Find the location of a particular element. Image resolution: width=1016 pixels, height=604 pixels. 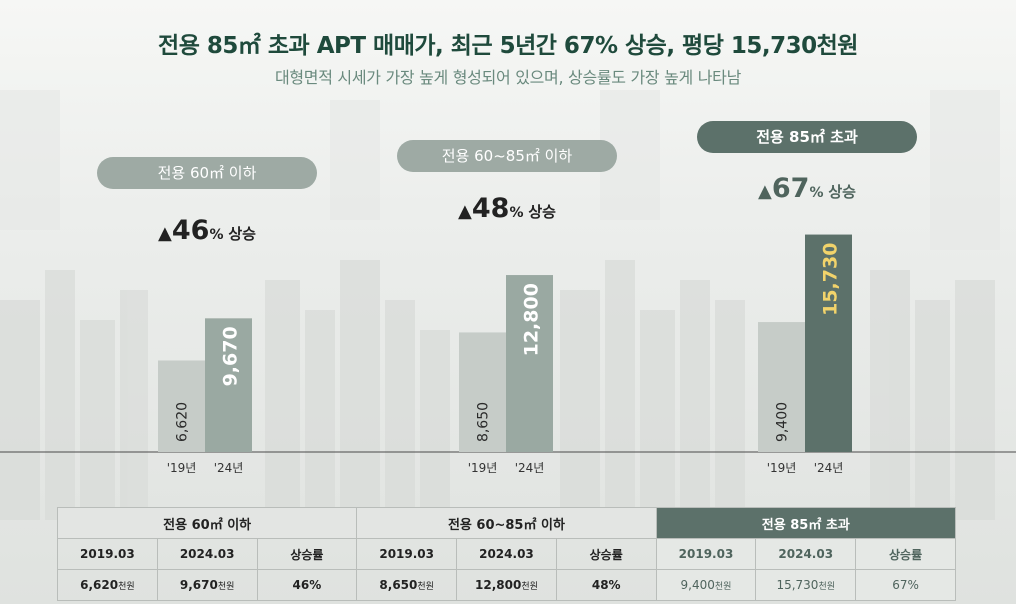

rise-annotation-85: ▲67% 상승 is located at coordinates (807, 188).